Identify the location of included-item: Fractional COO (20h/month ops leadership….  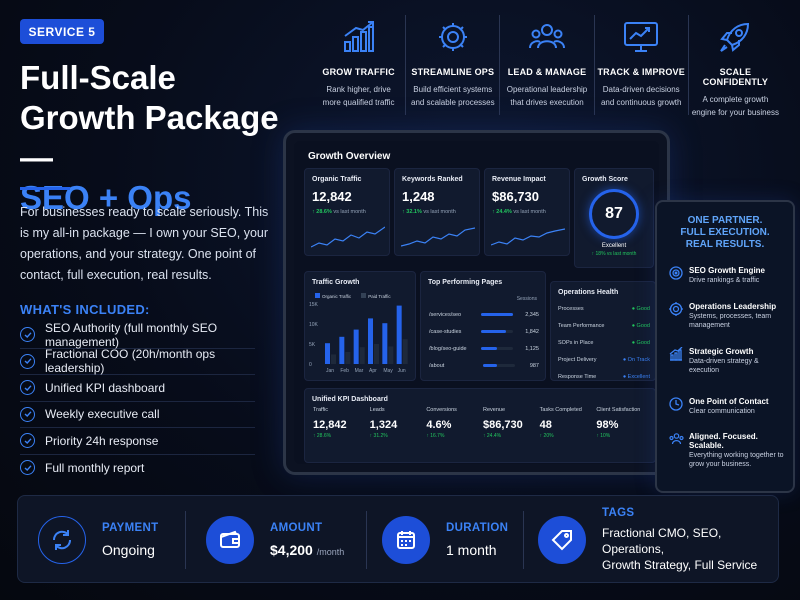
(137, 361).